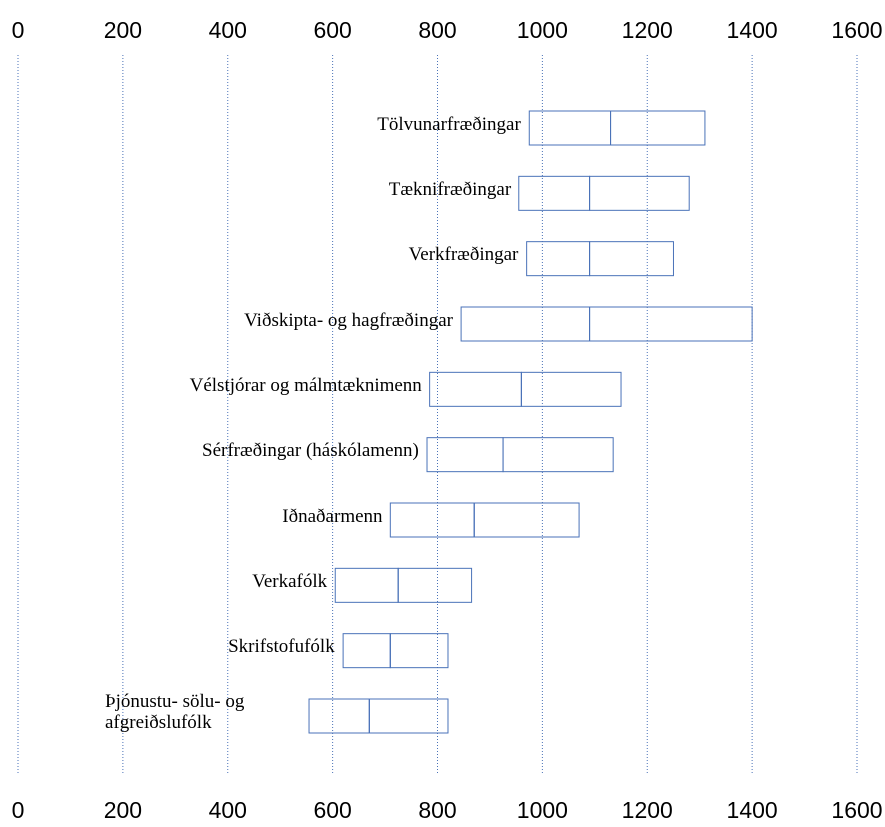 The image size is (885, 827). Describe the element at coordinates (647, 810) in the screenshot. I see `x-tick-label-bottom: 1200` at that location.